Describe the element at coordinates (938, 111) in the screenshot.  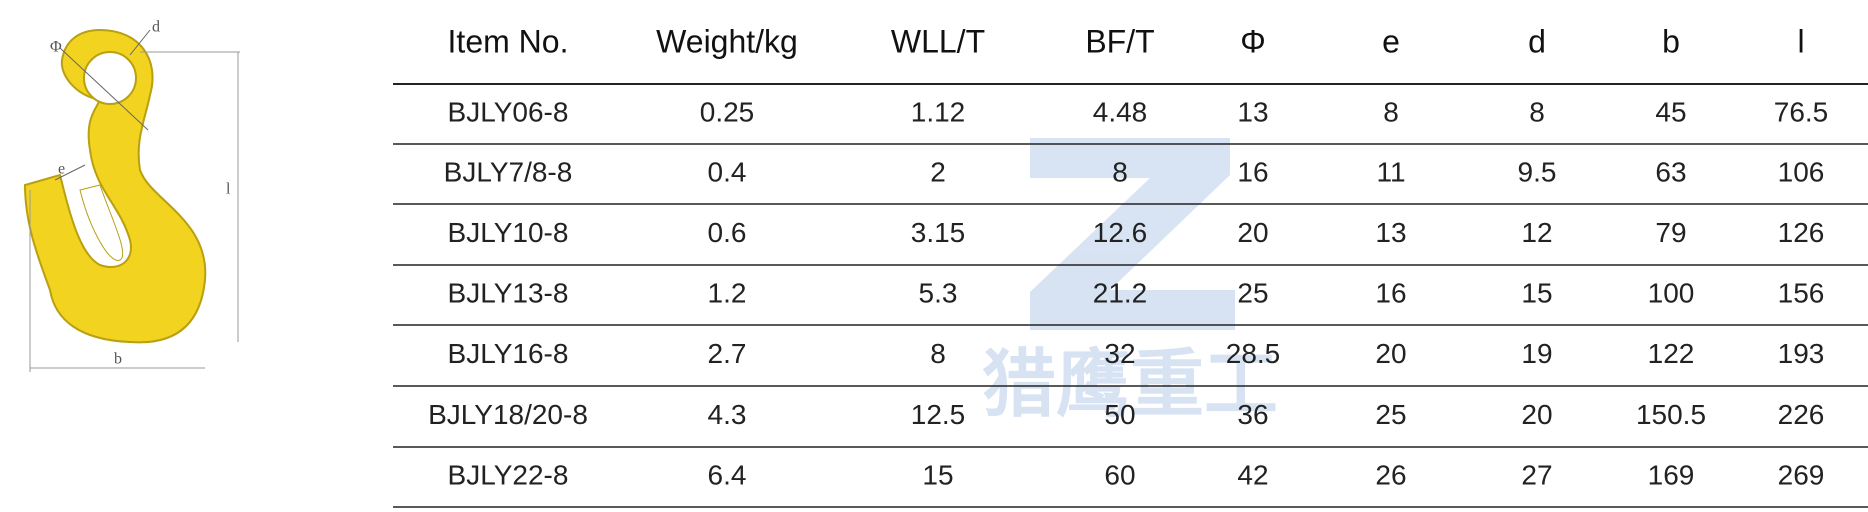
I see `table-cell: 1.12` at that location.